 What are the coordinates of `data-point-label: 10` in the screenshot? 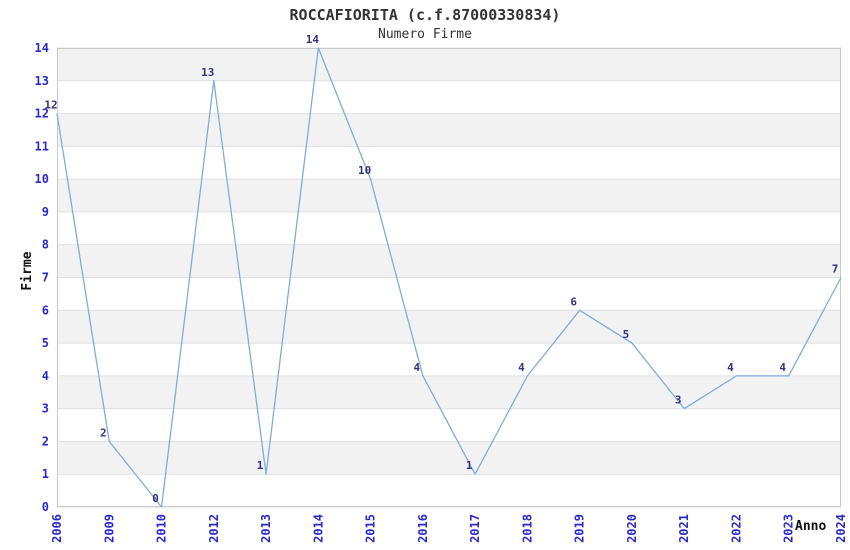 It's located at (364, 170).